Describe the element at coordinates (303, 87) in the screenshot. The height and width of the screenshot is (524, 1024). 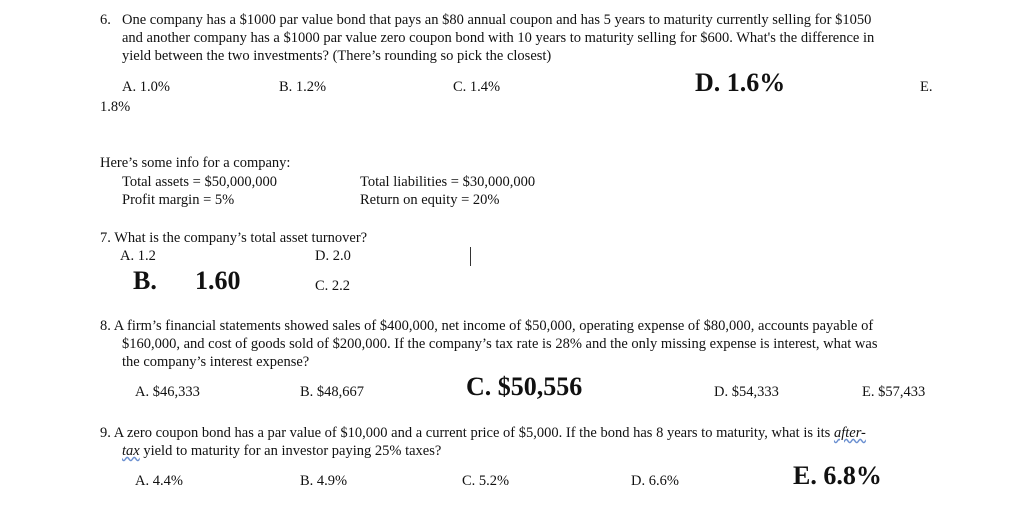
I see `q6-option-b: B. 1.2%` at that location.